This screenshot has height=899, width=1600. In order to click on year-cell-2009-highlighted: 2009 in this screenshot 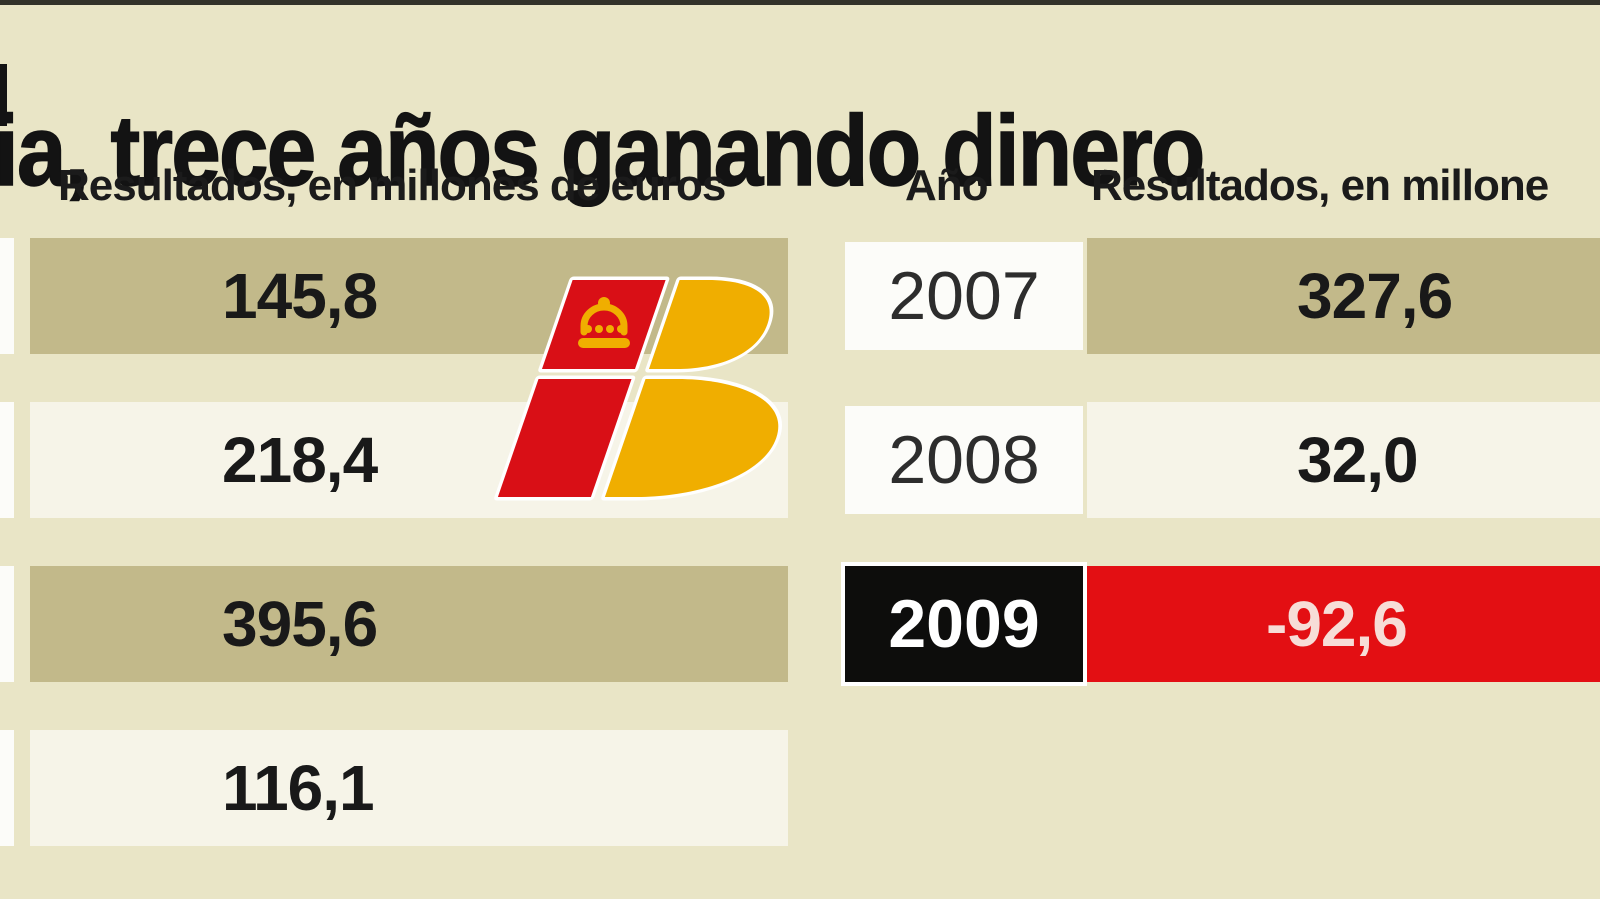, I will do `click(964, 624)`.